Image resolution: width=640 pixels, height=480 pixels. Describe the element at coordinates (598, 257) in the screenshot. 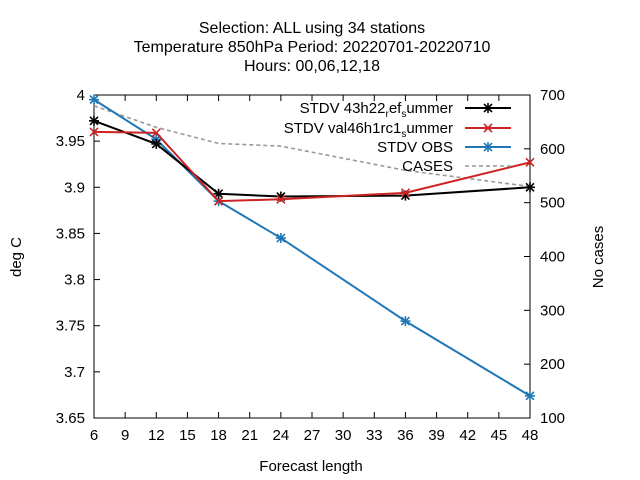

I see `y2-axis-label: No cases` at that location.